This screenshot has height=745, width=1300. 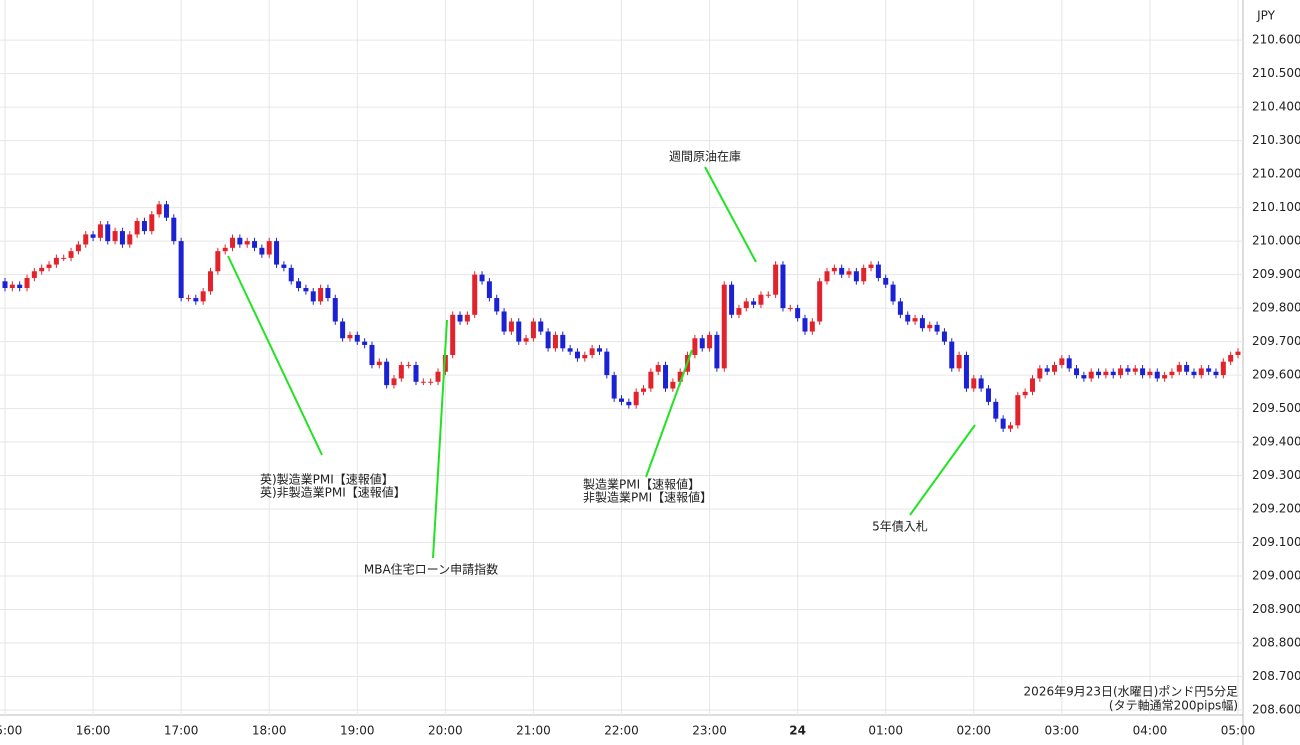 What do you see at coordinates (440, 439) in the screenshot?
I see `annotation-line` at bounding box center [440, 439].